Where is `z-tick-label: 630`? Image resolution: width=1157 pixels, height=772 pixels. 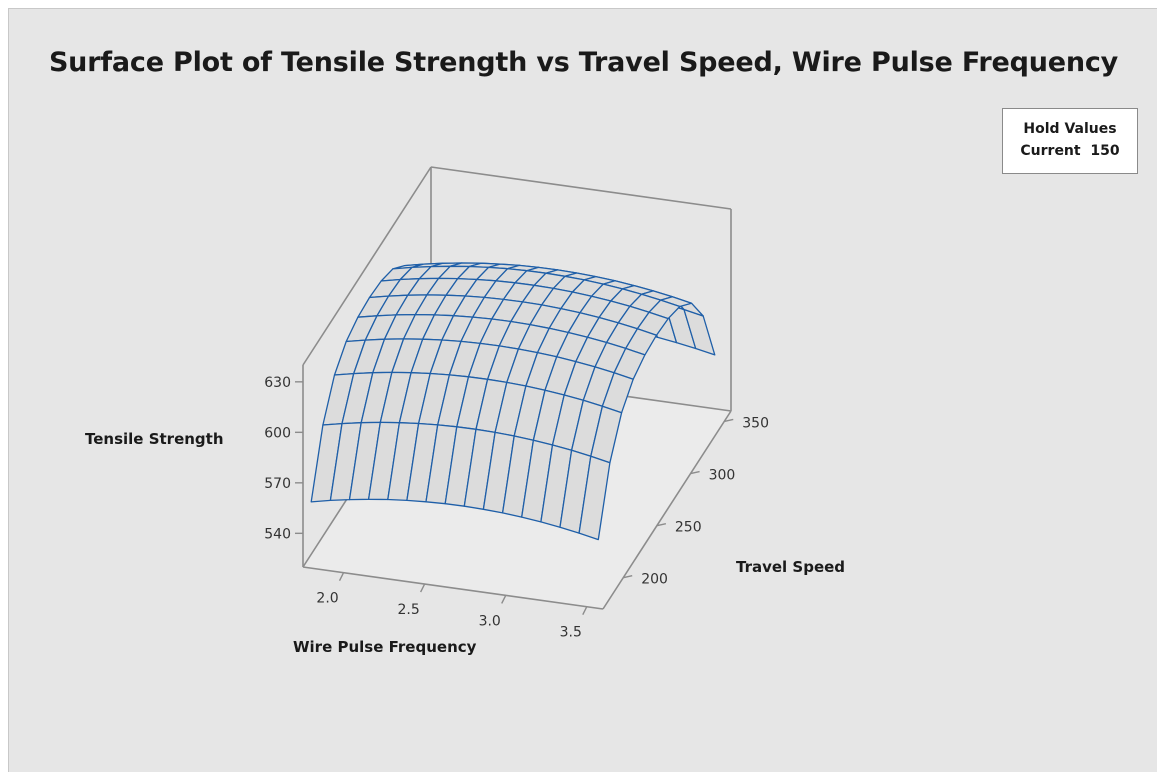 z-tick-label: 630 is located at coordinates (277, 383).